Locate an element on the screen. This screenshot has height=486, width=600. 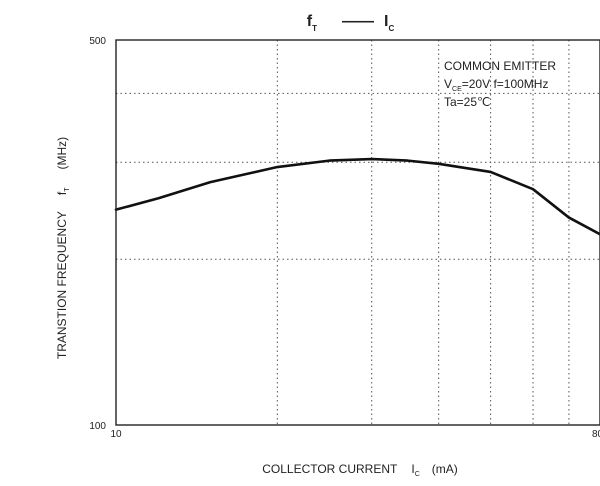
y-axis-title: TRANSTION FREQUENCYfT(MHz) is located at coordinates (63, 248).